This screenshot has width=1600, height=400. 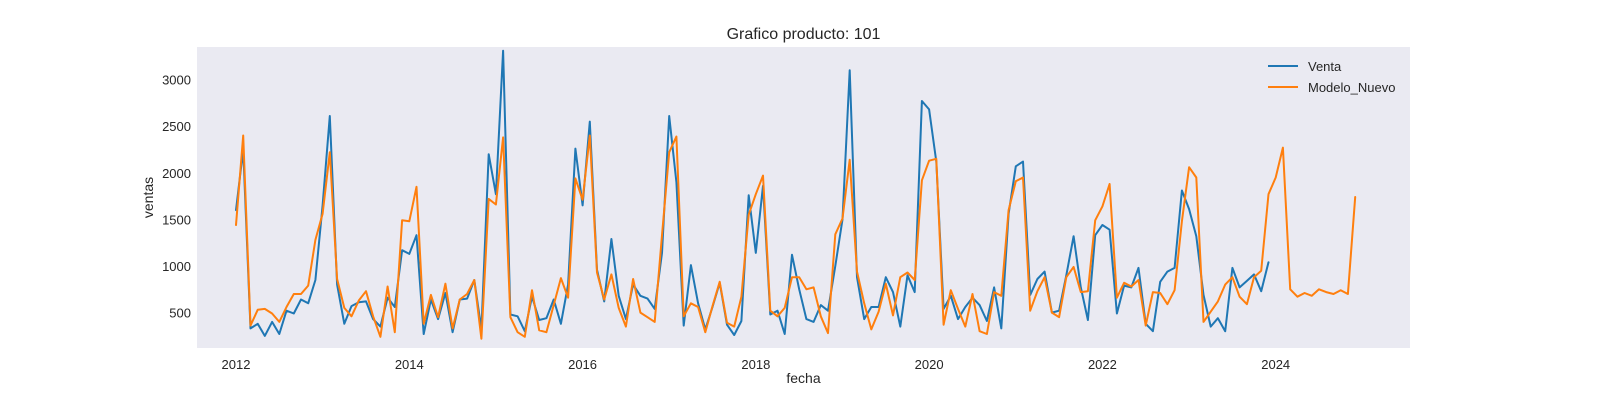 I want to click on y-axis-label: ventas, so click(x=148, y=197).